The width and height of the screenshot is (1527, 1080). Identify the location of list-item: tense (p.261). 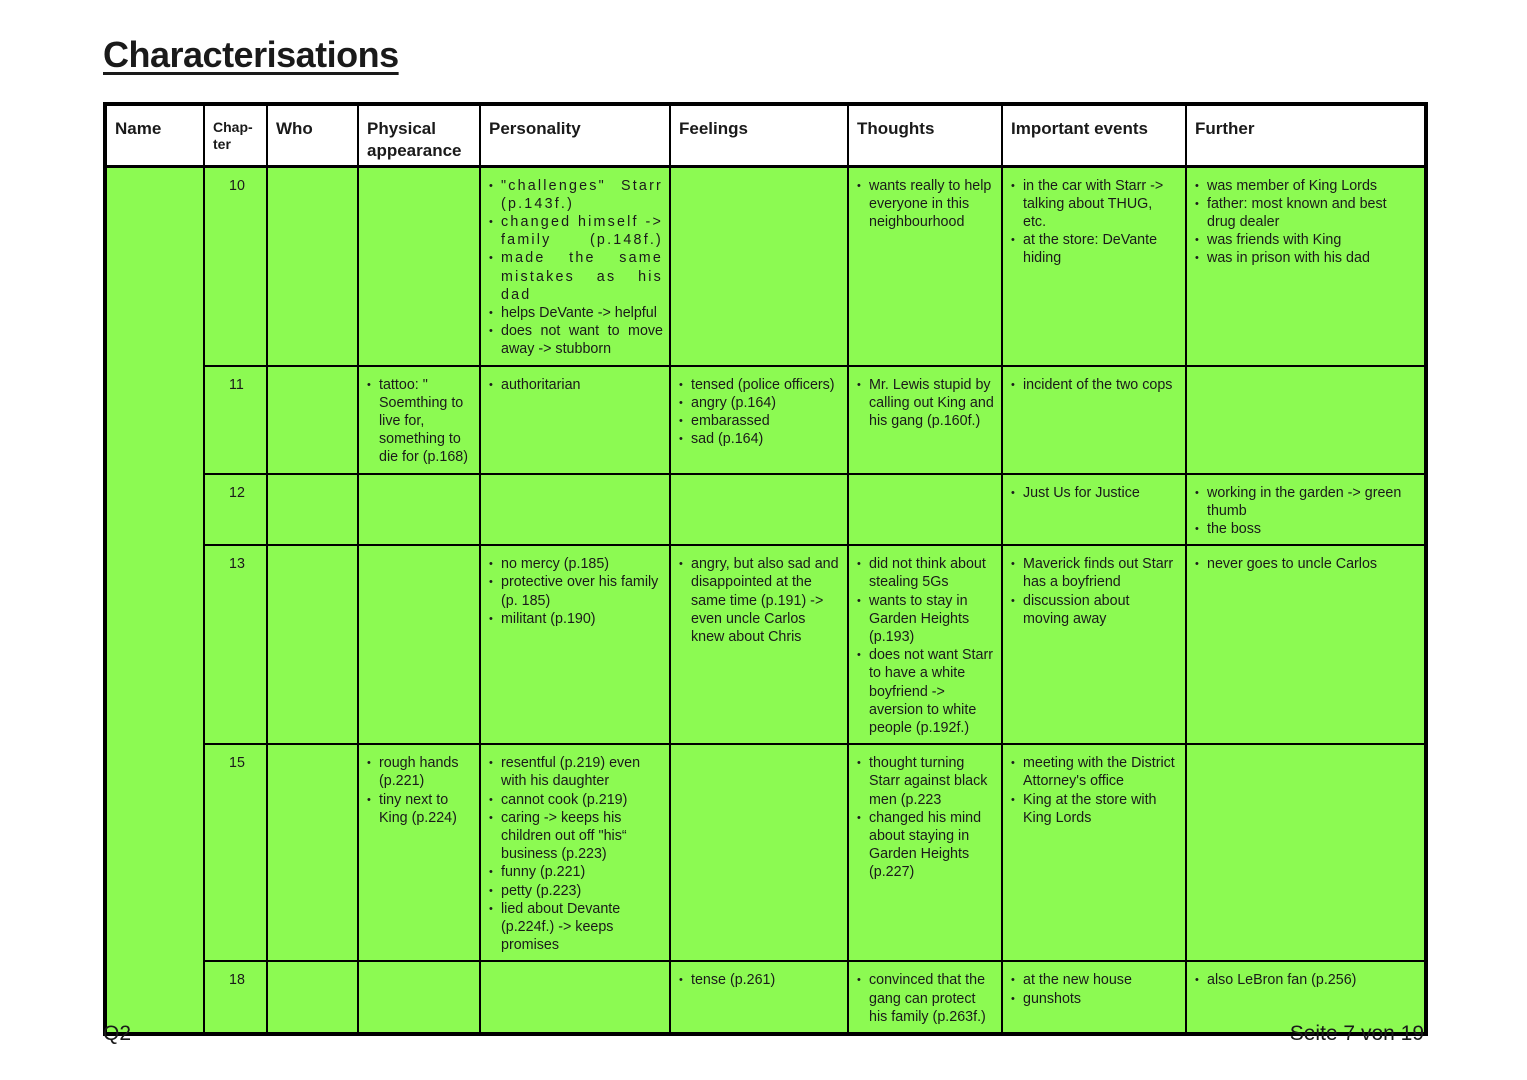
(760, 980).